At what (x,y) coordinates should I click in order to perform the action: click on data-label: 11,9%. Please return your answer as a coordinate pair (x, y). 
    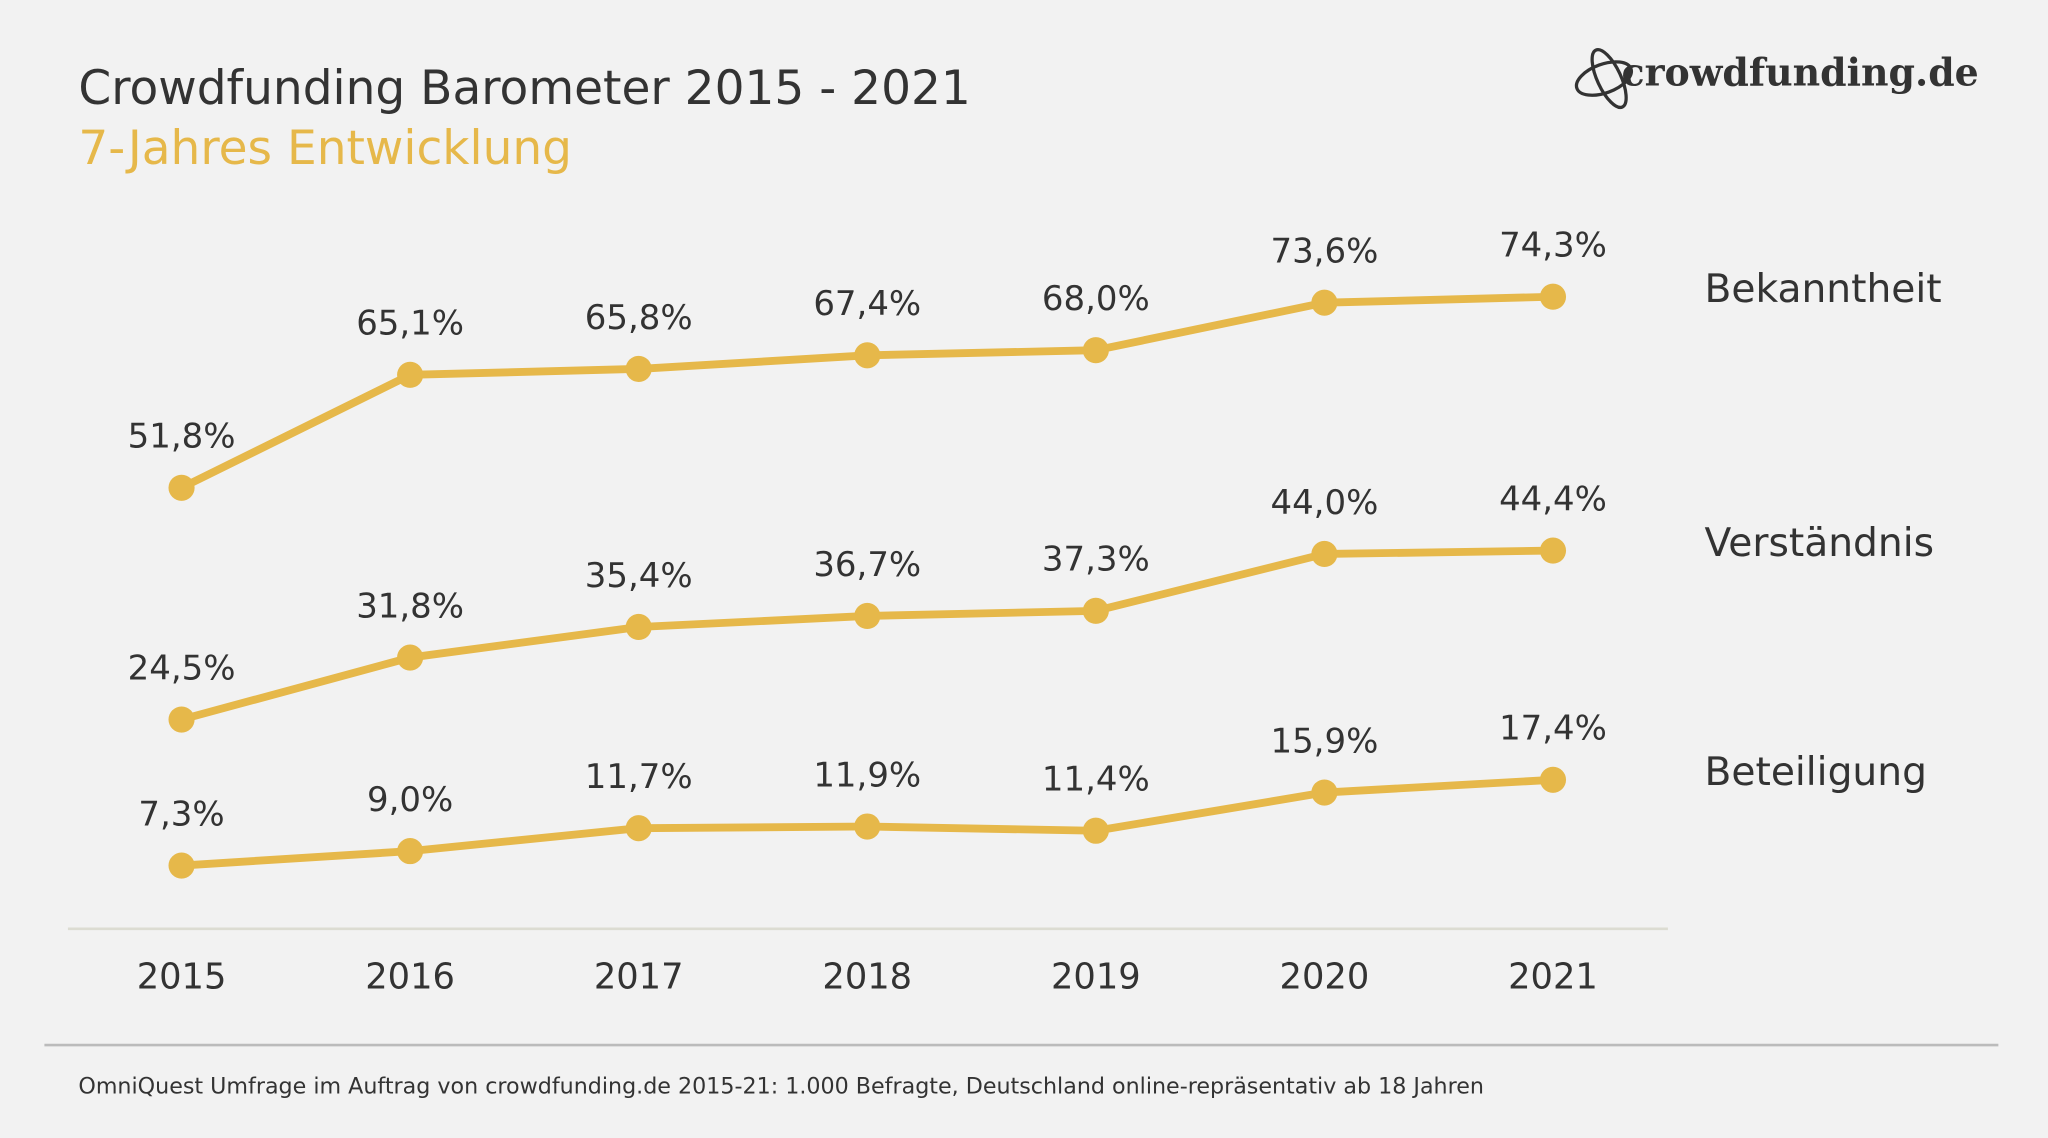
    Looking at the image, I should click on (867, 775).